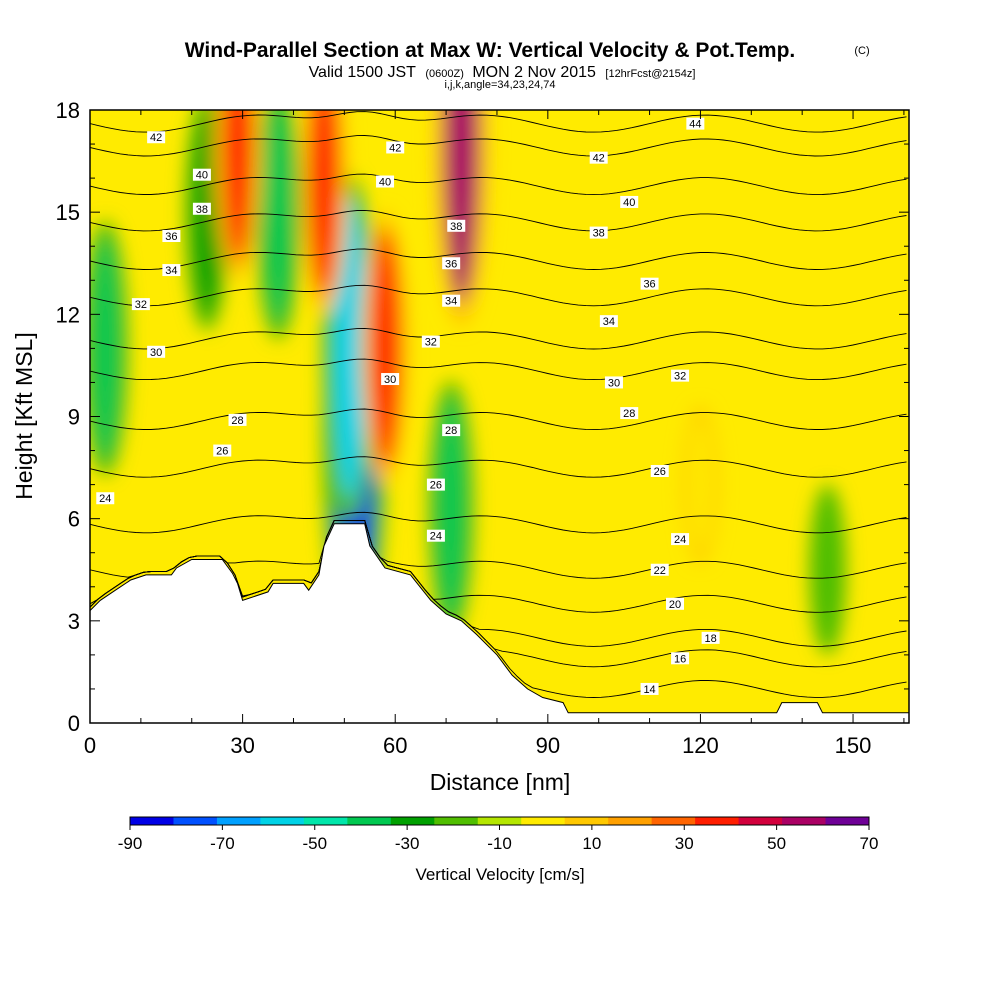  I want to click on contour-label-14: 34, so click(451, 302).